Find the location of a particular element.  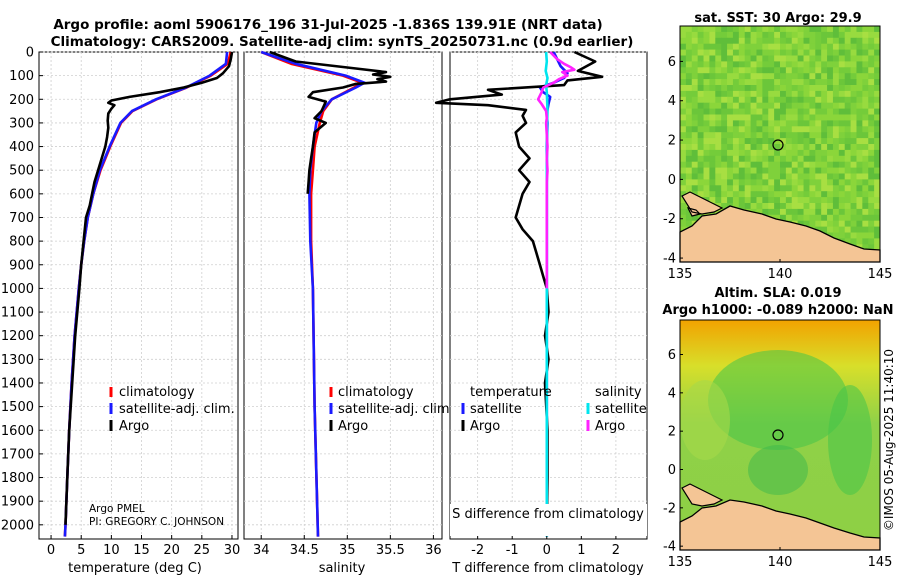

legend-satellite-adj-label: satellite-adj. clim. is located at coordinates (177, 409).